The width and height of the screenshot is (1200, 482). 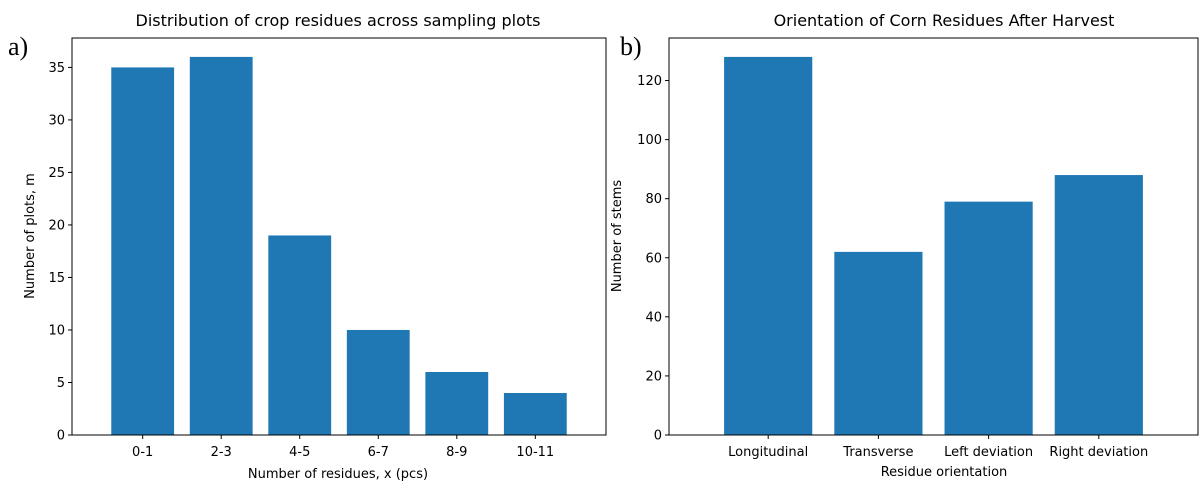 What do you see at coordinates (944, 472) in the screenshot?
I see `x-axis-label-b: Residue orientation` at bounding box center [944, 472].